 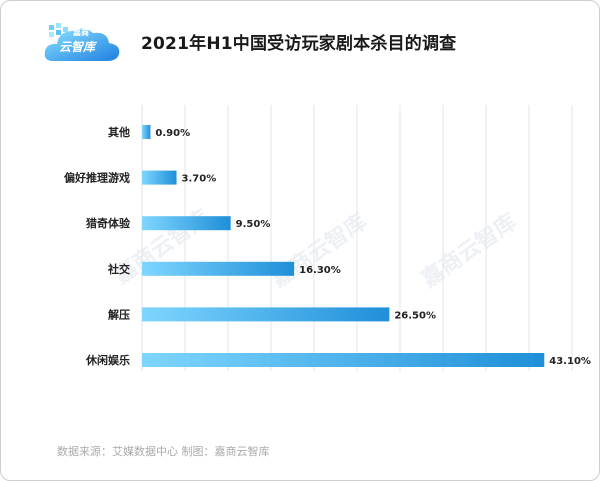 I want to click on category-label: 社交, so click(x=118, y=269).